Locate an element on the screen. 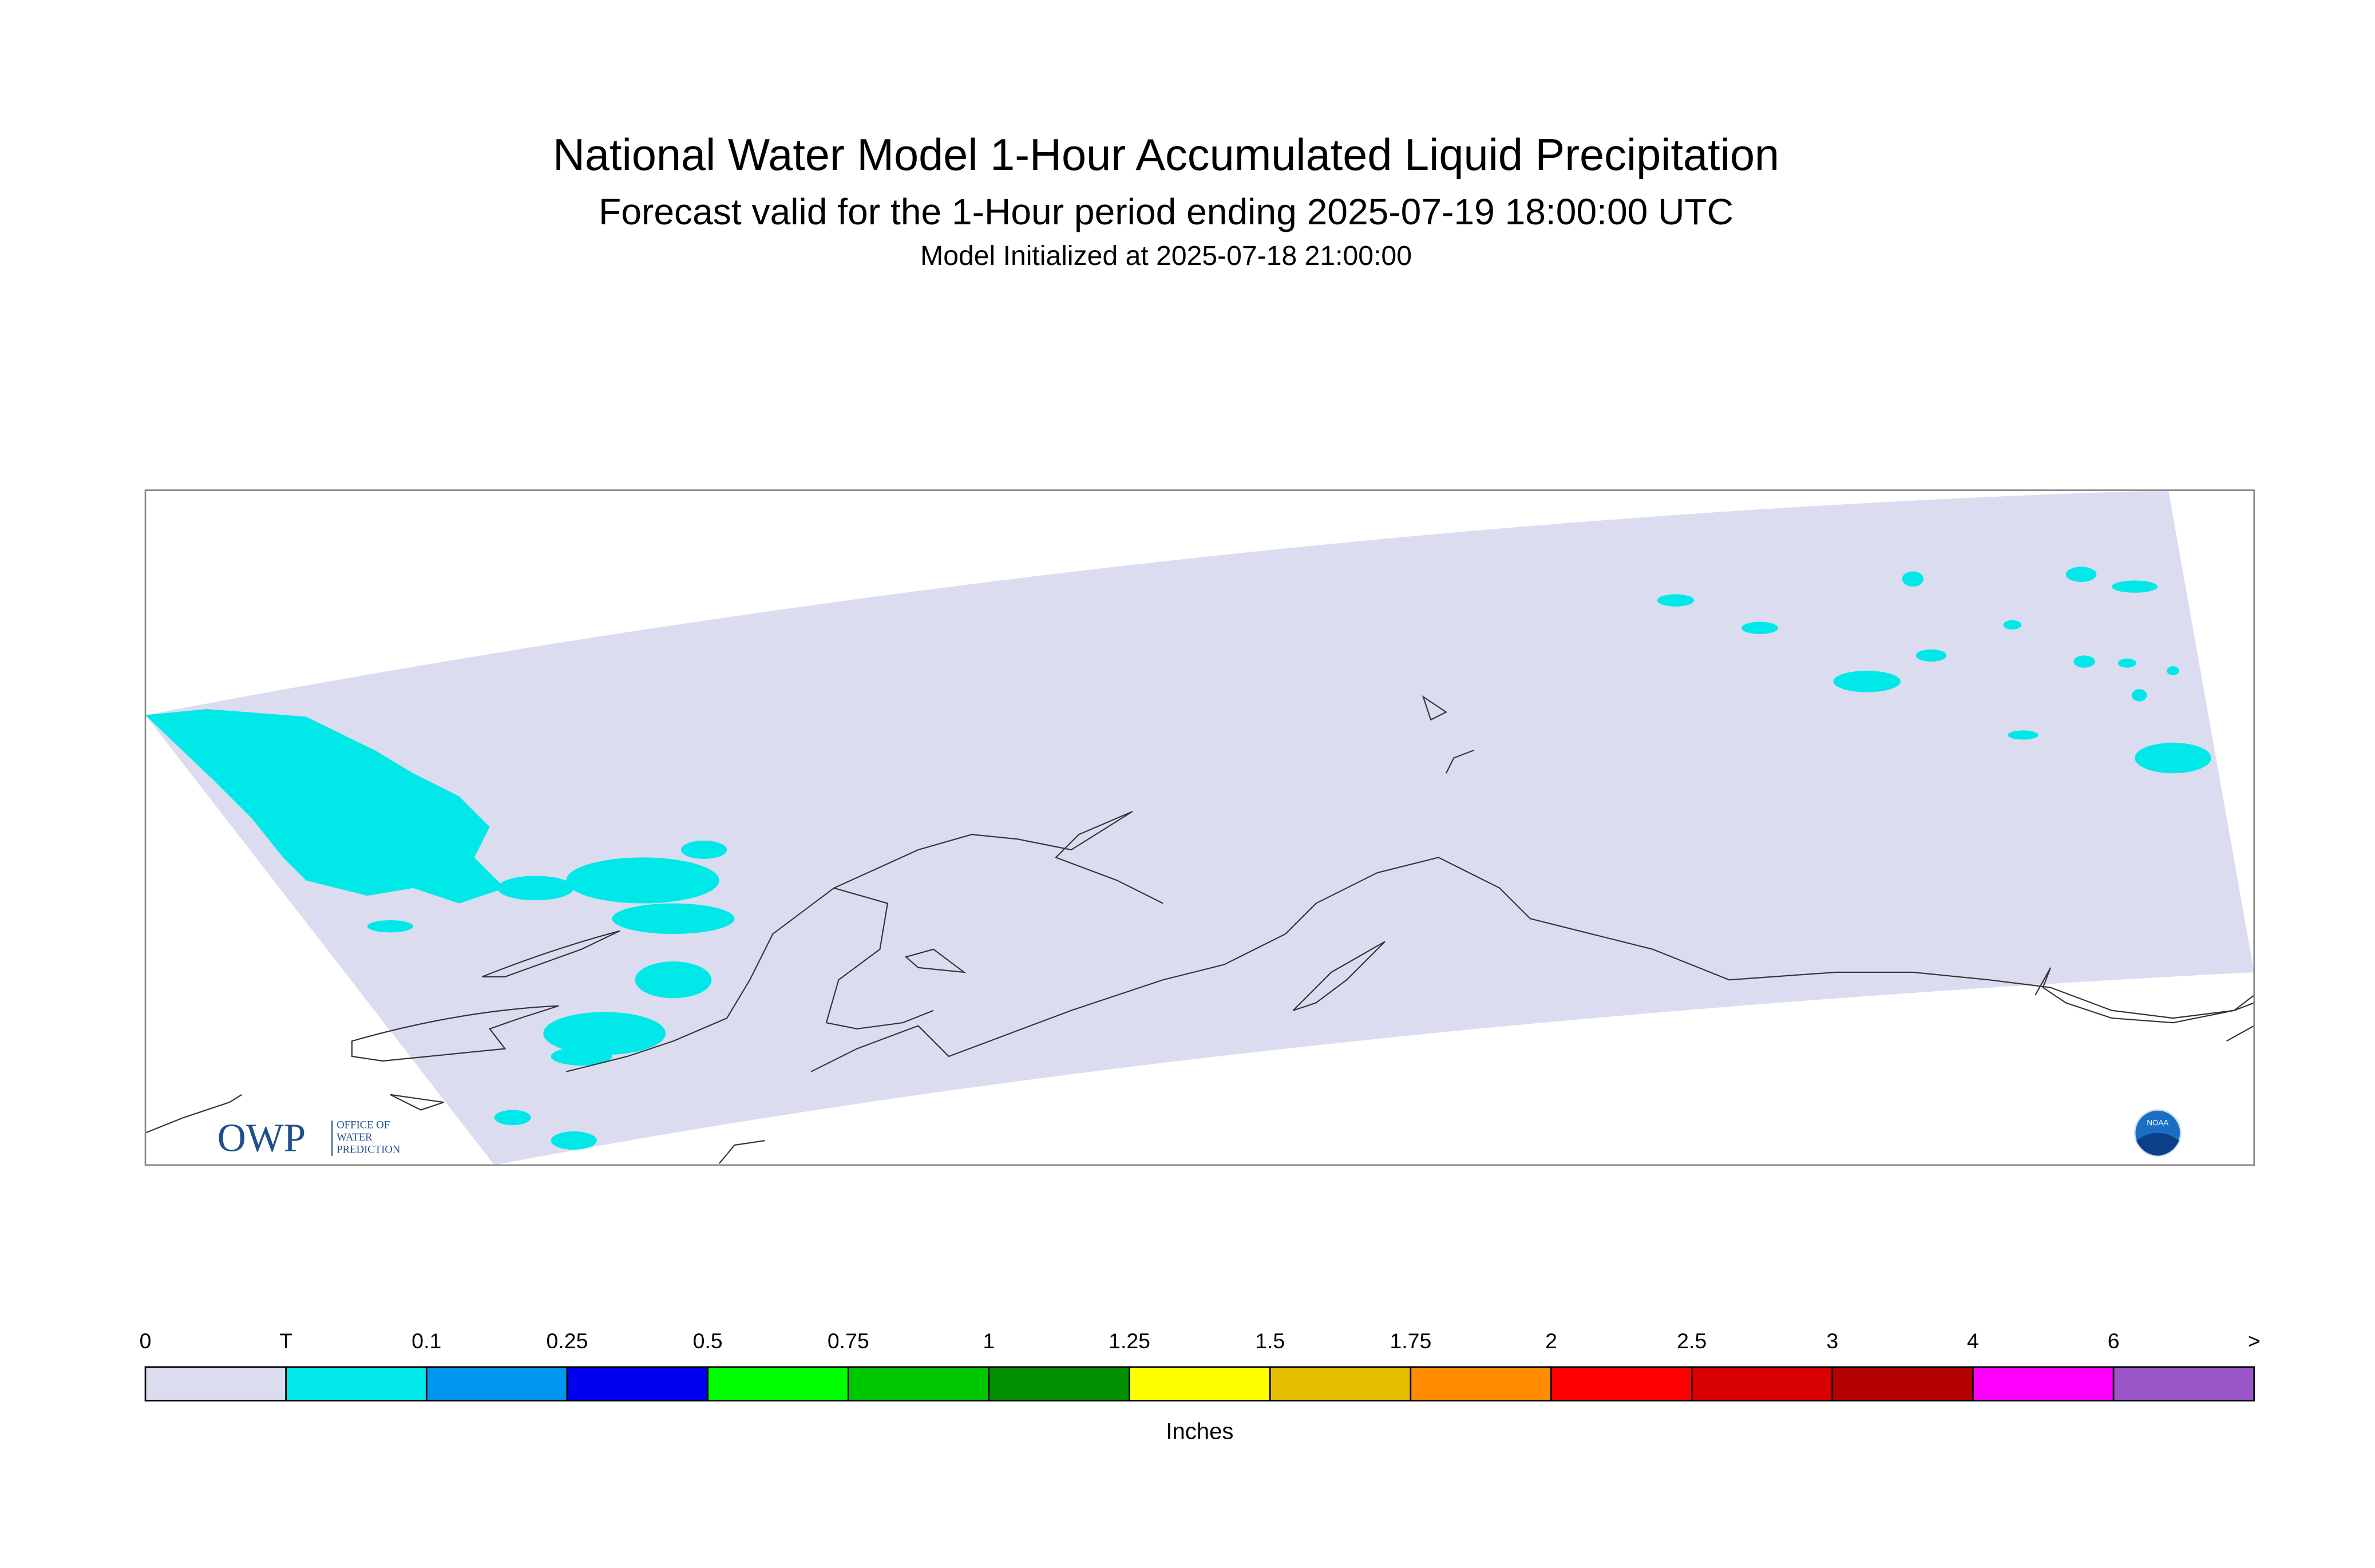 Image resolution: width=2375 pixels, height=1568 pixels. colorbar-label: 6 is located at coordinates (2114, 1341).